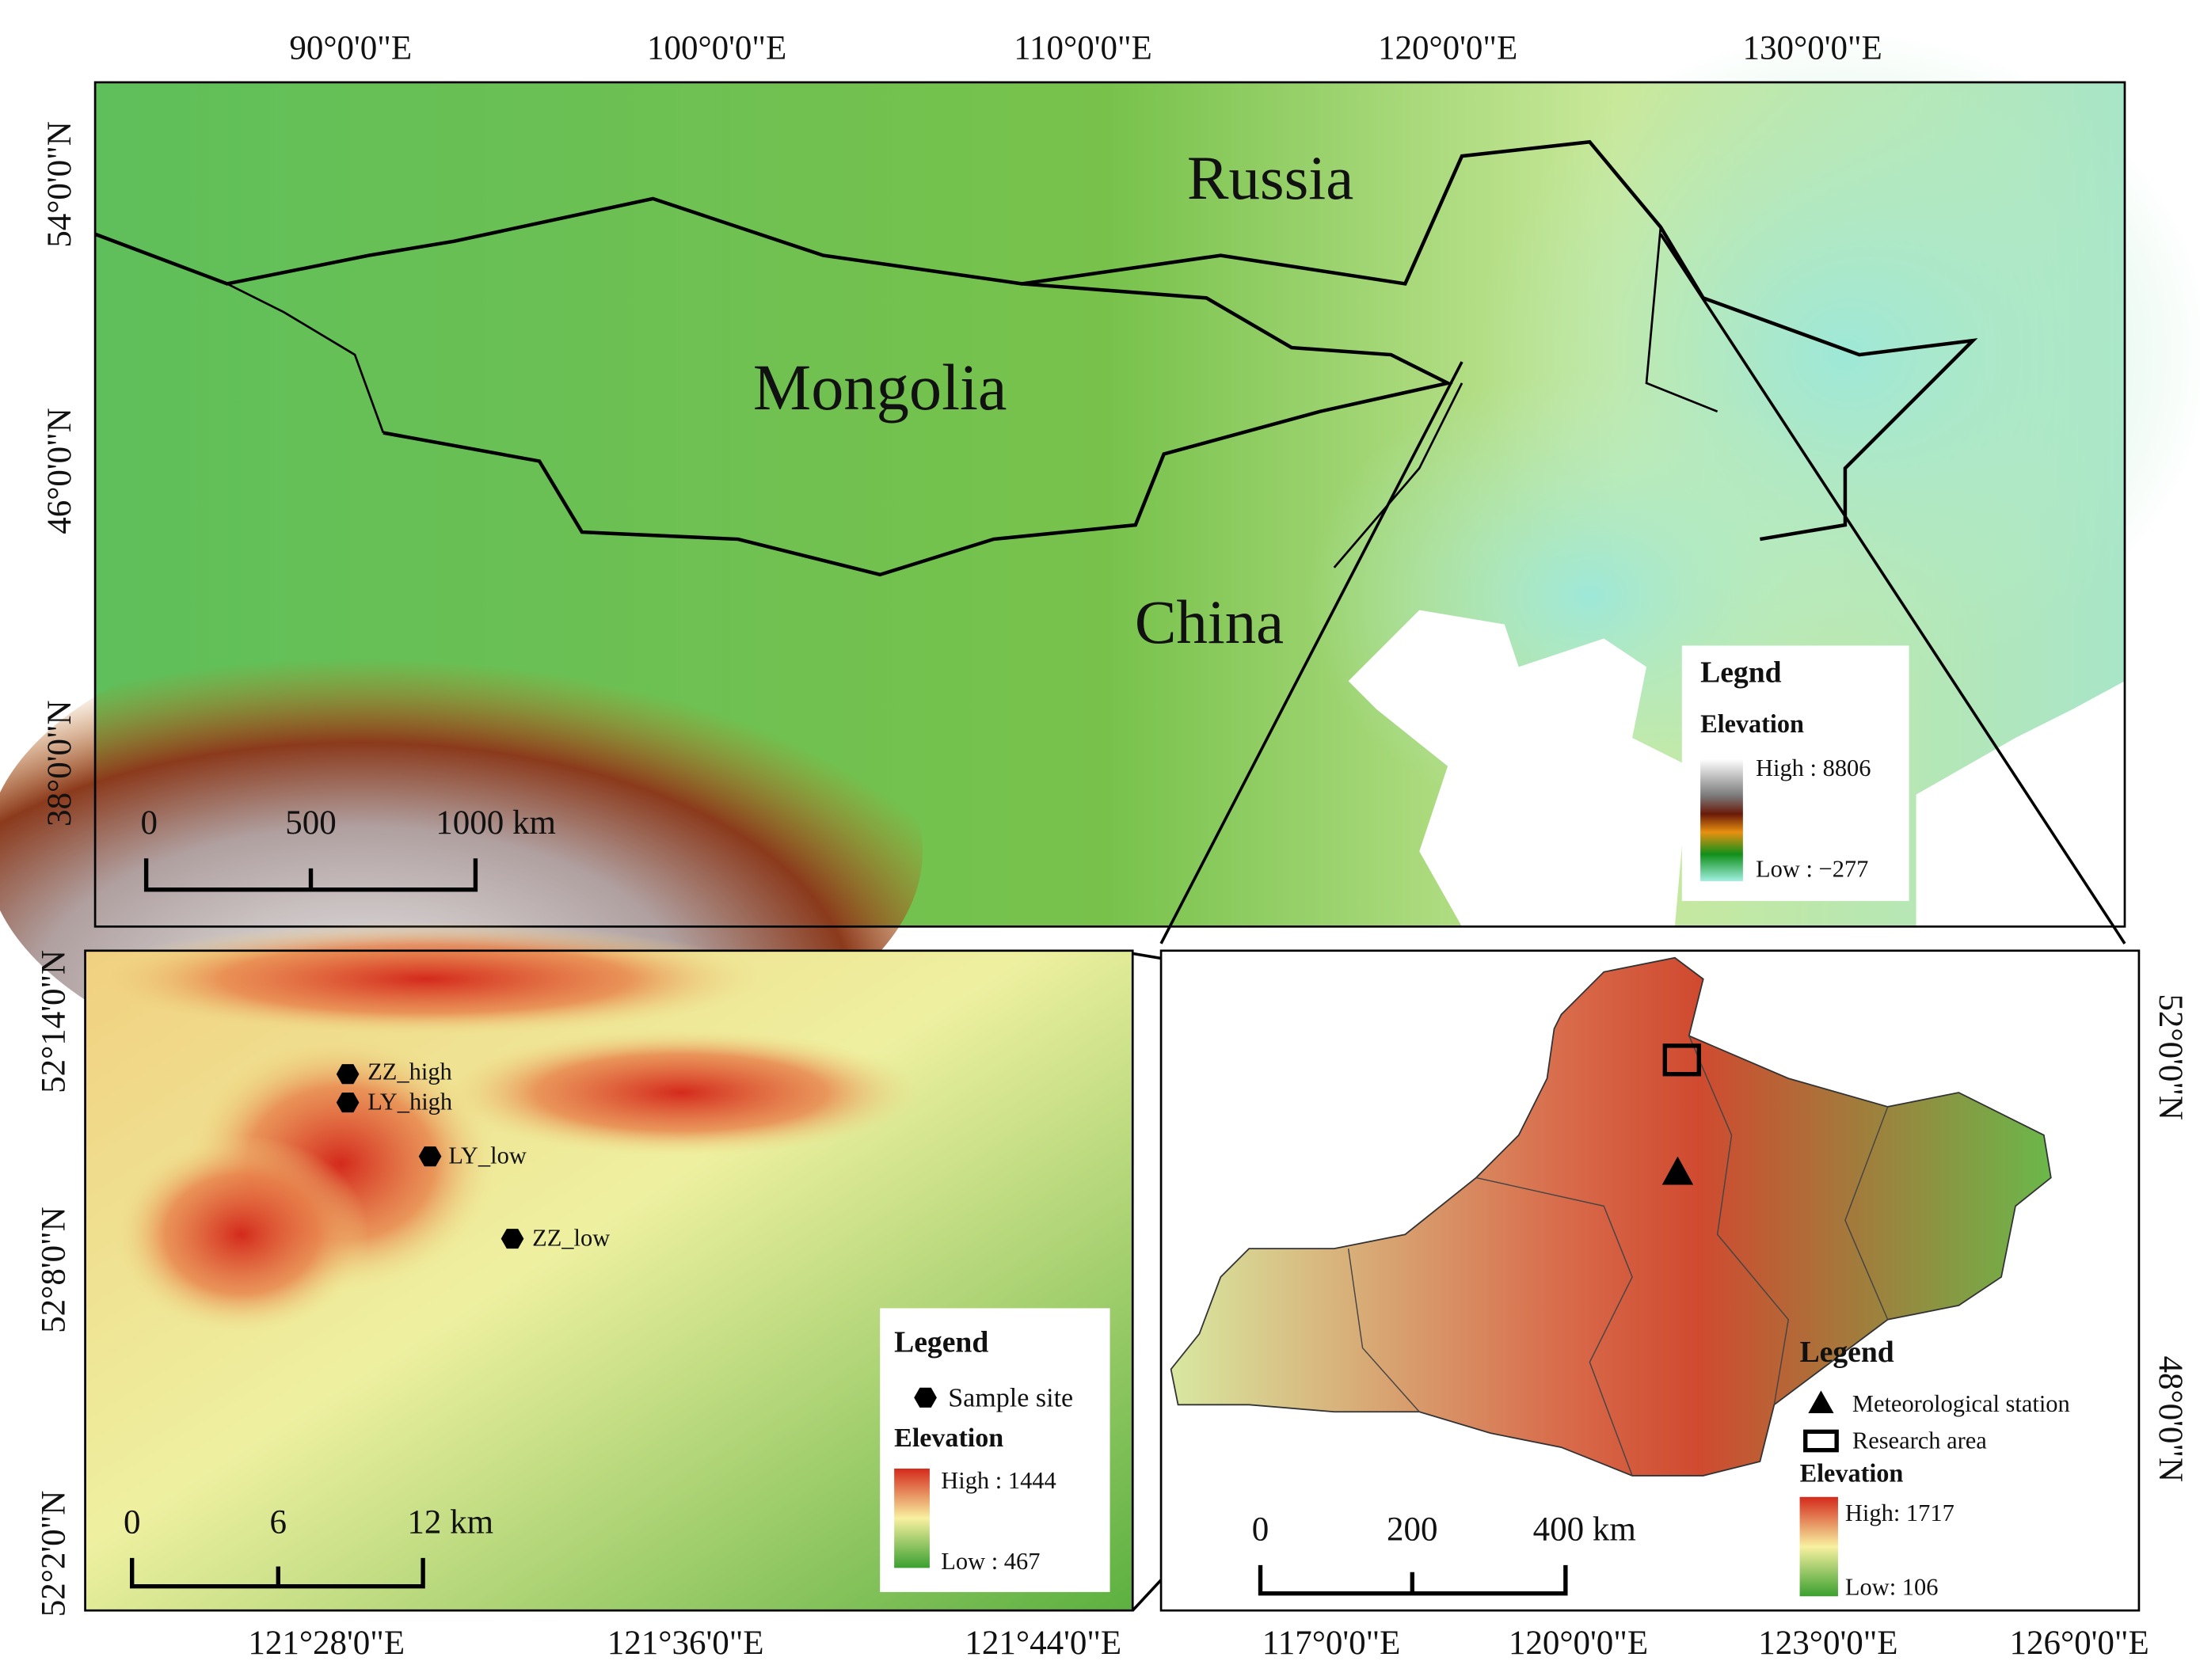 This screenshot has width=2200, height=1680. Describe the element at coordinates (1814, 767) in the screenshot. I see `legend-high: High : 8806` at that location.